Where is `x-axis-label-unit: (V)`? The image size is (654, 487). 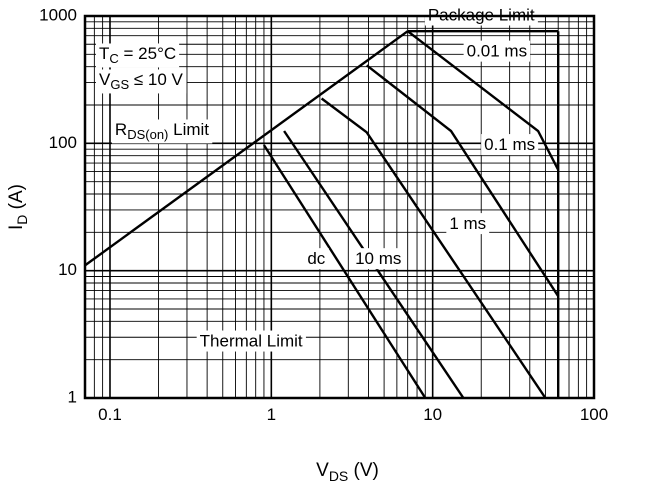
x-axis-label-unit: (V) is located at coordinates (363, 470).